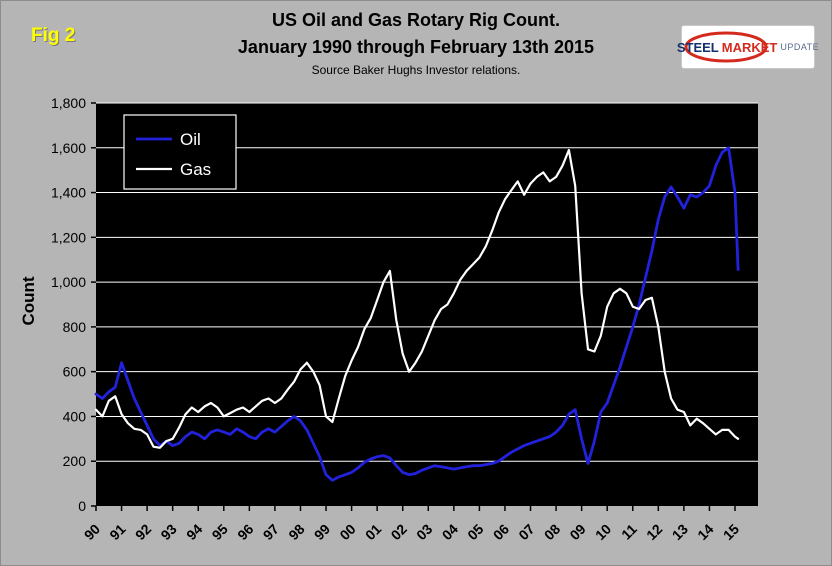 Image resolution: width=832 pixels, height=566 pixels. Describe the element at coordinates (68, 193) in the screenshot. I see `y-tick-label: 1,400` at that location.